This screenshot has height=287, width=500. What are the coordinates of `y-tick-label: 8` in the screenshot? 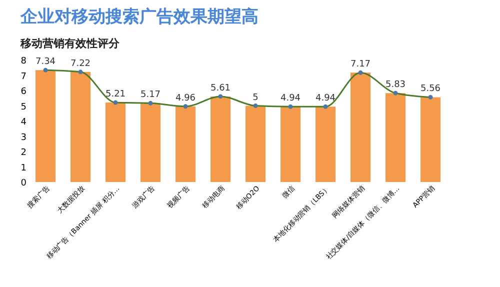 It's located at (23, 61).